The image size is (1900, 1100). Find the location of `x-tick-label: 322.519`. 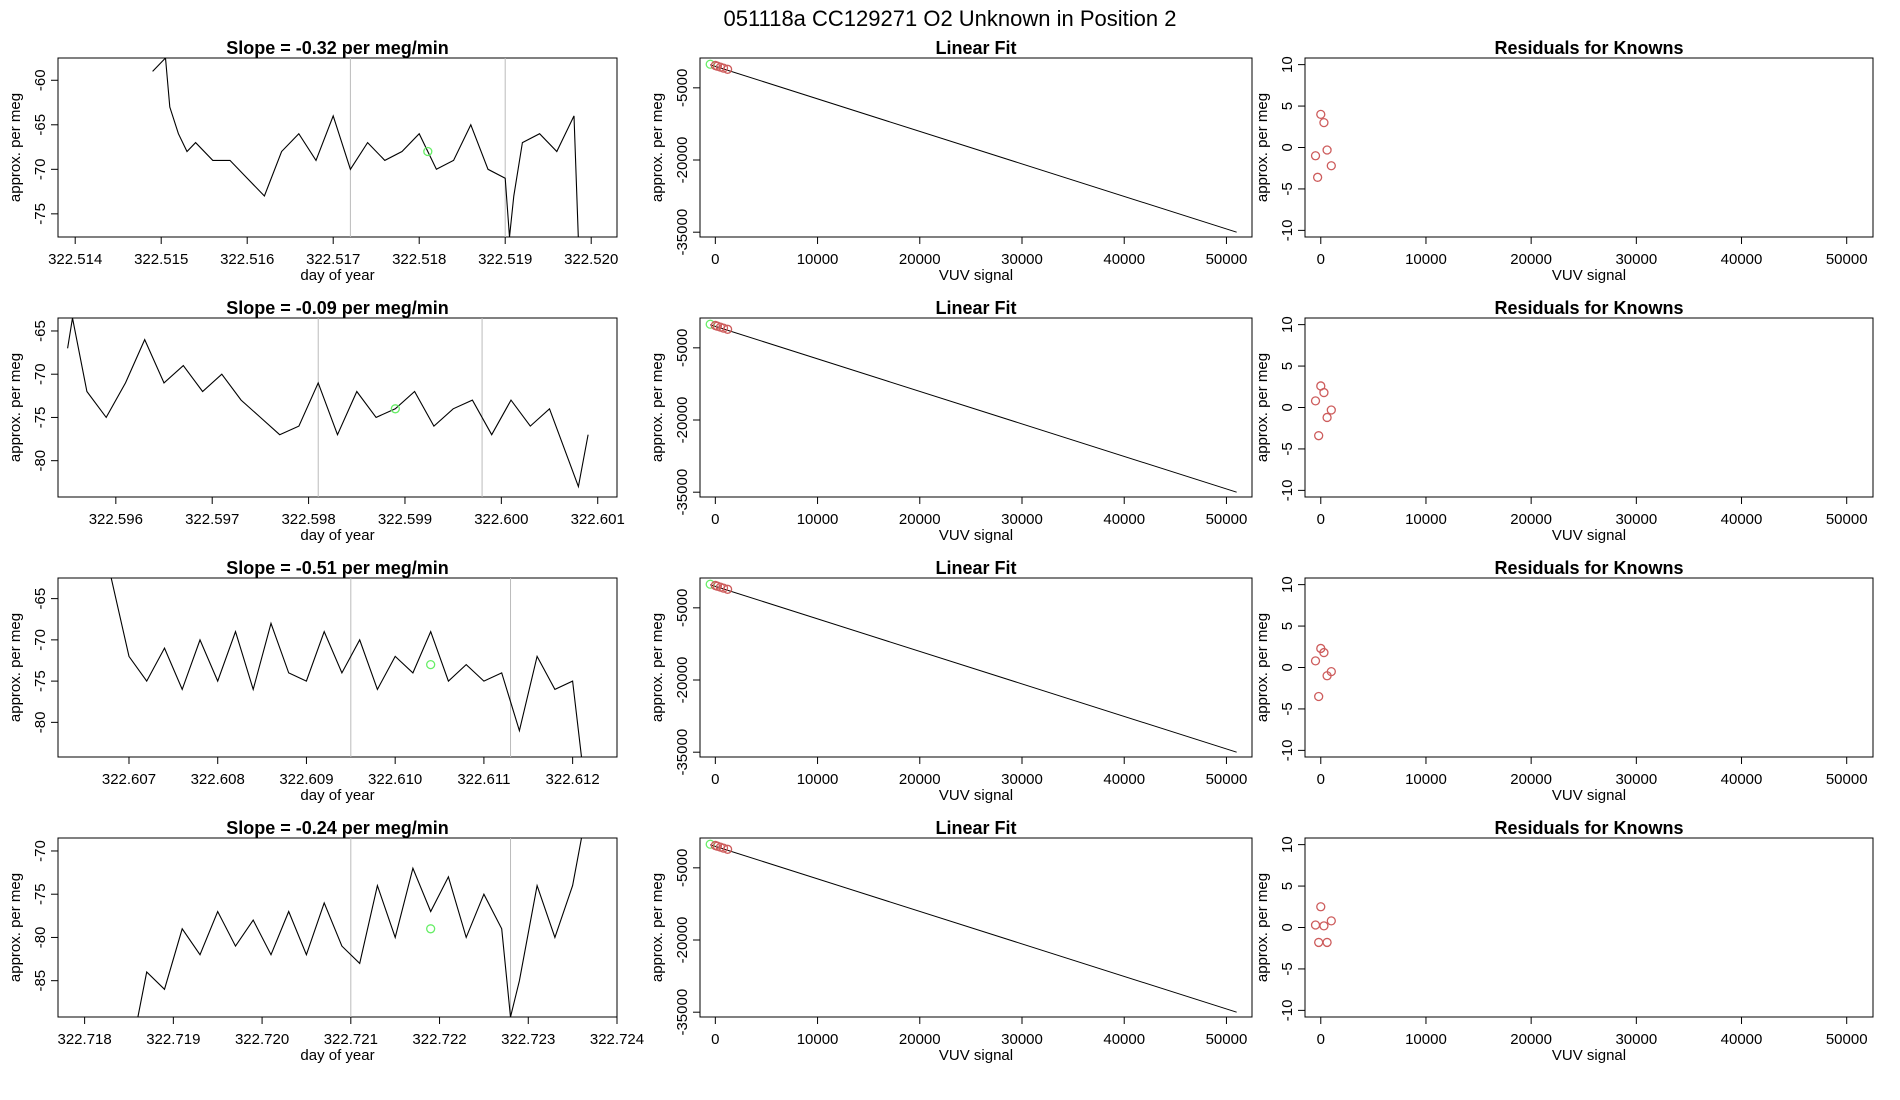

x-tick-label: 322.519 is located at coordinates (505, 259).